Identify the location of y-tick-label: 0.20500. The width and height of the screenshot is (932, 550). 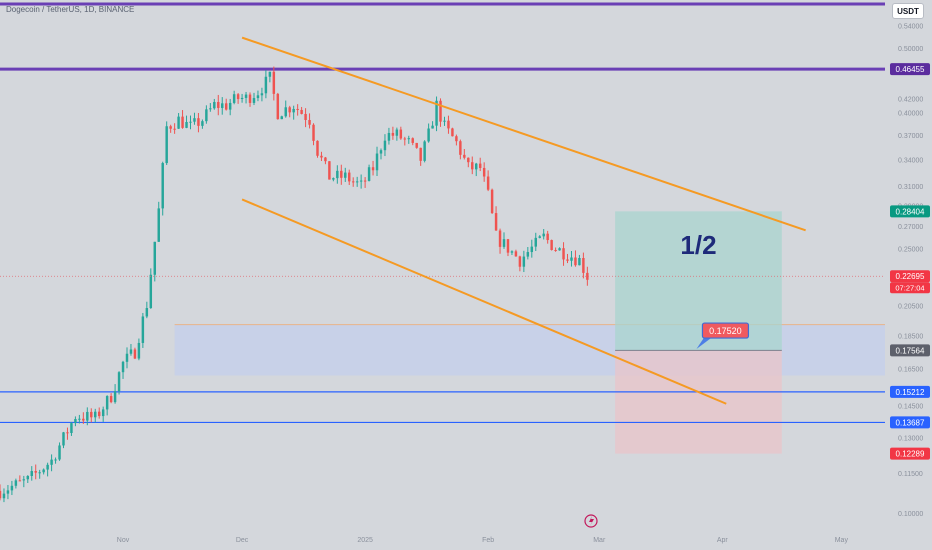
(910, 307).